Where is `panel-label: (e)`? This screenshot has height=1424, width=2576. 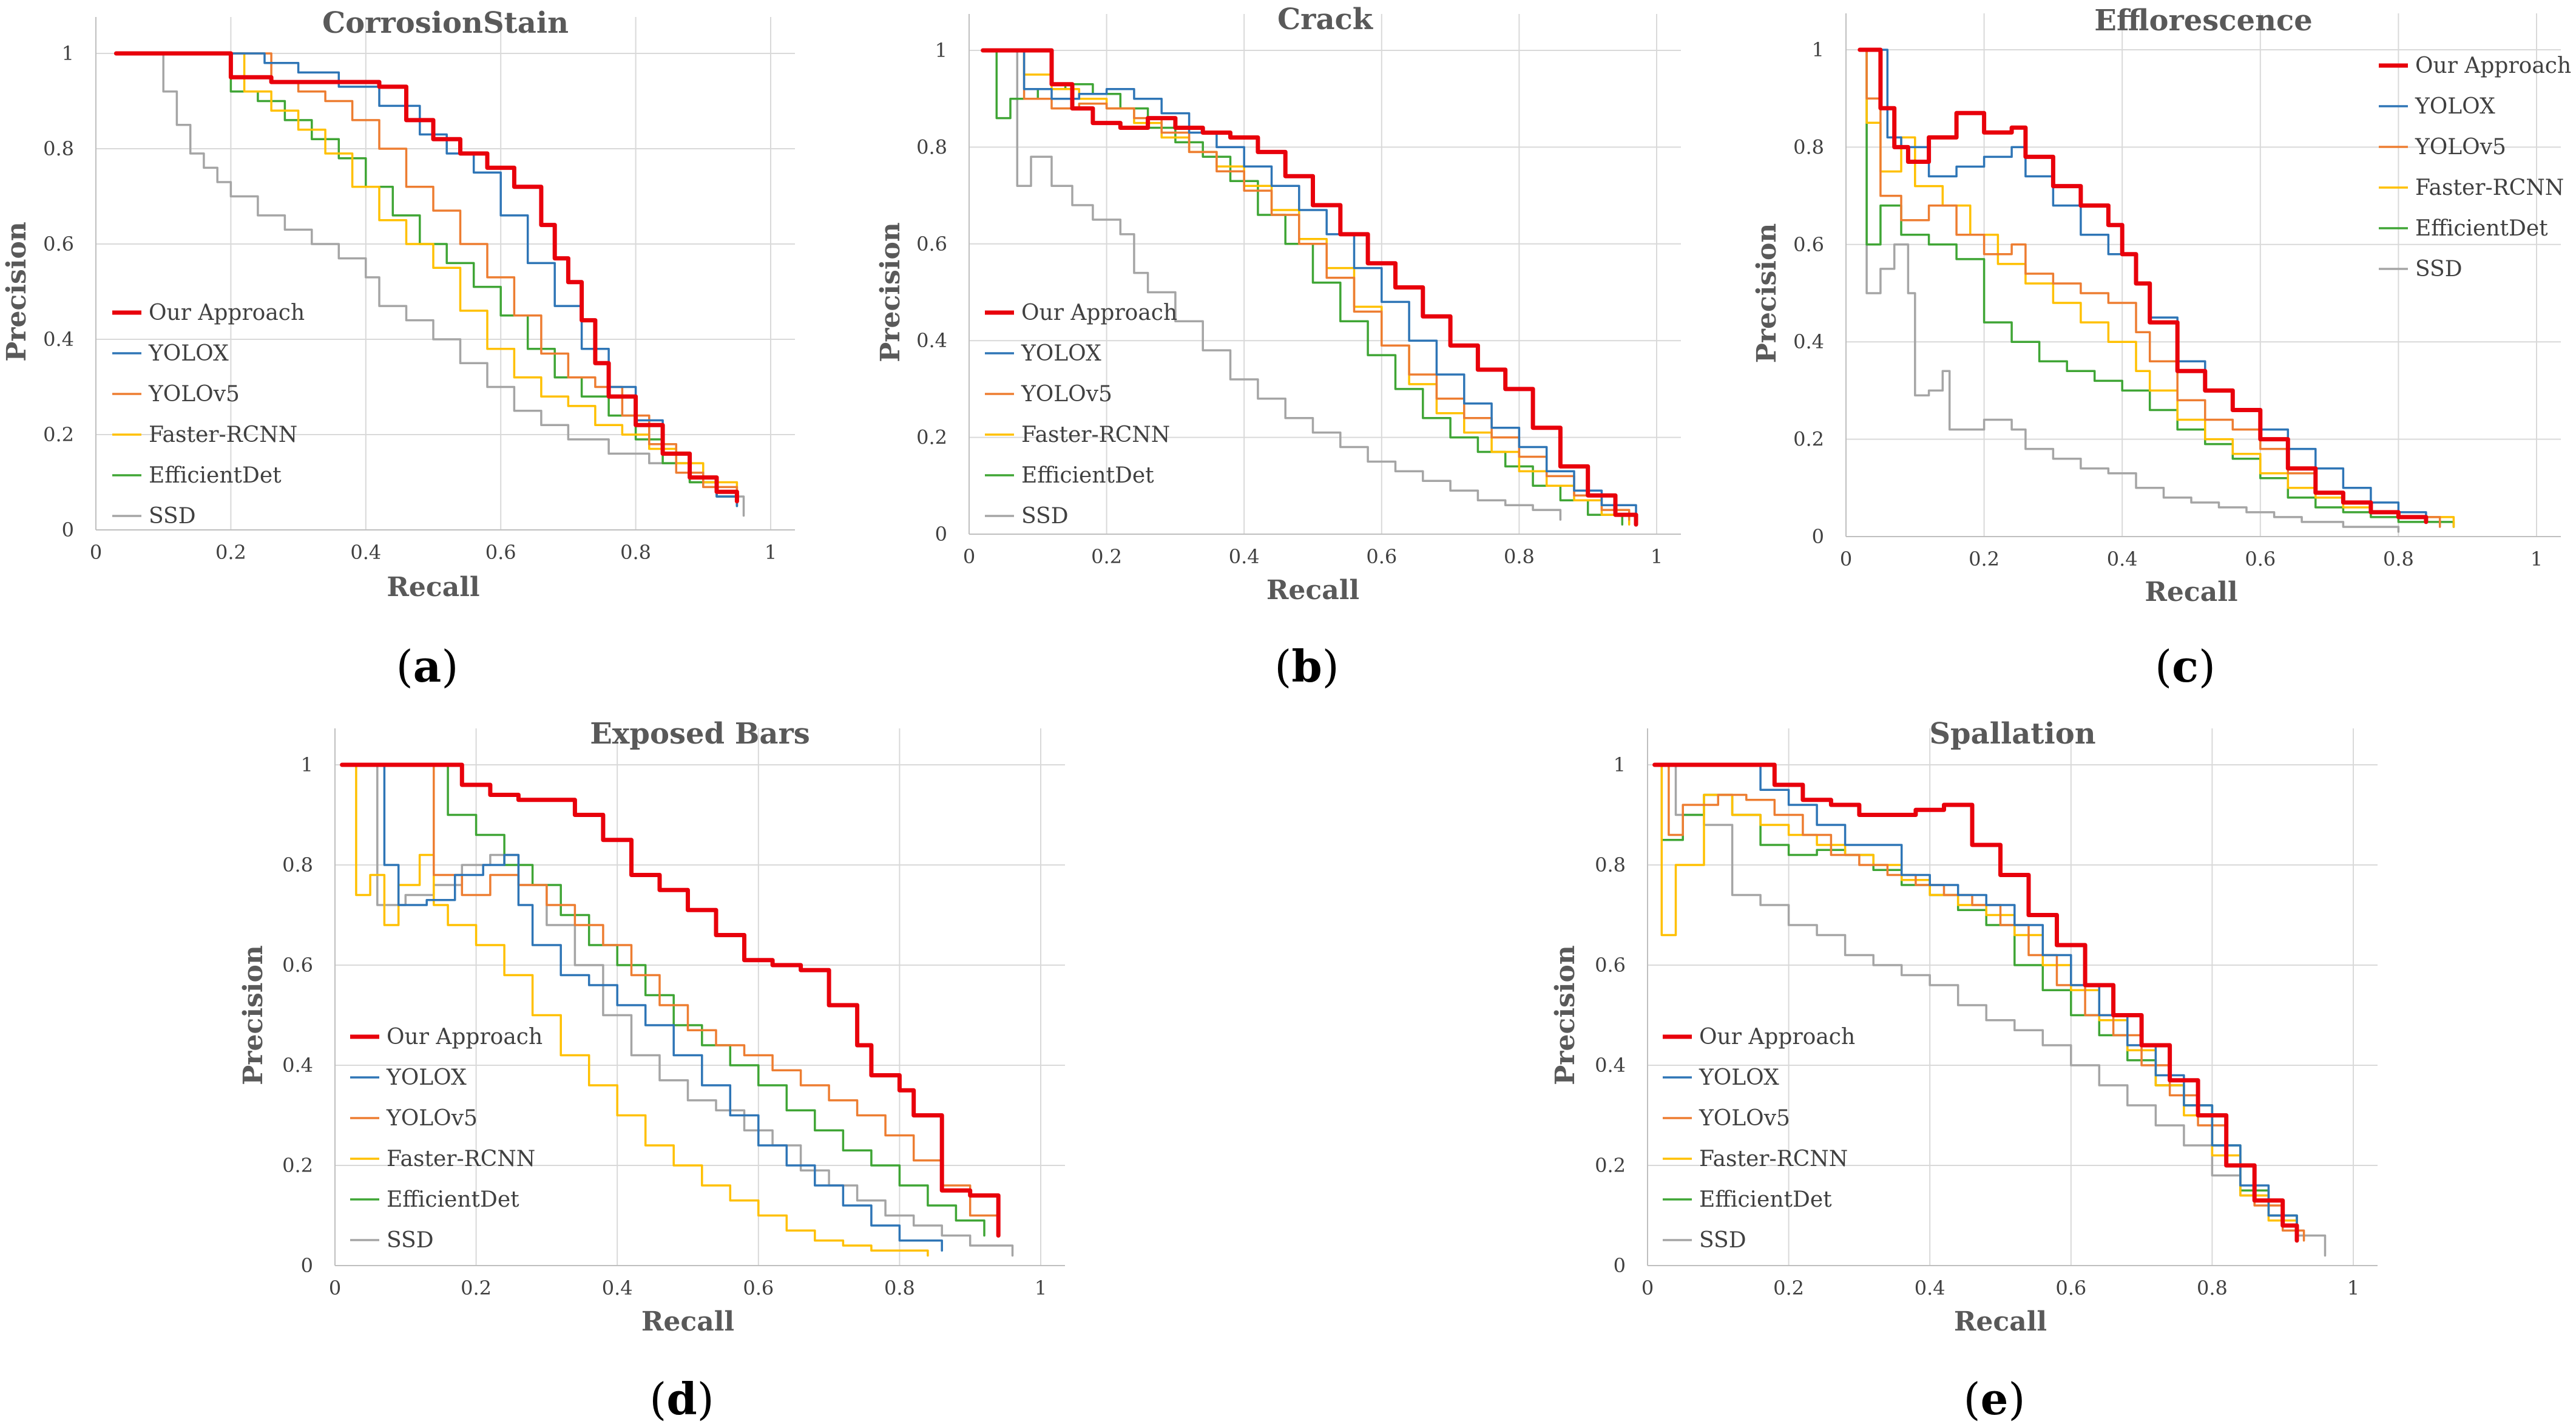 panel-label: (e) is located at coordinates (1995, 1398).